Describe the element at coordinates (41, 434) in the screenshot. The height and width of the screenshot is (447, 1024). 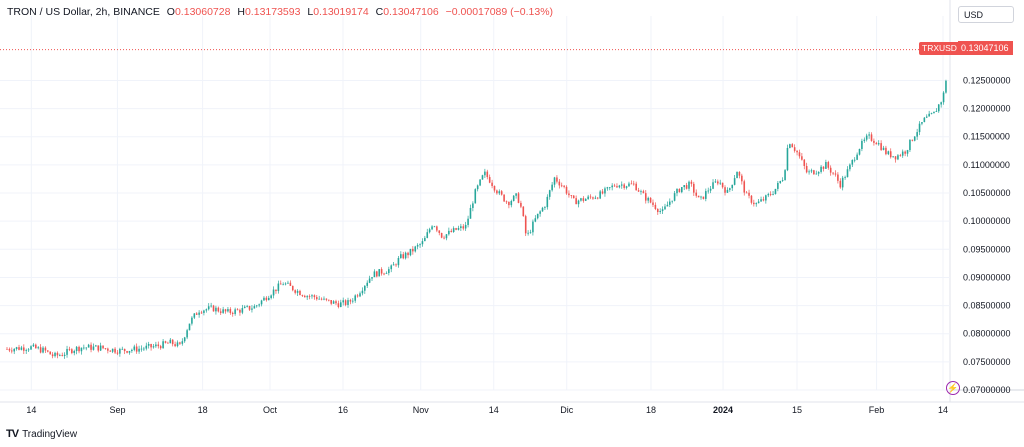
I see `tradingview-logo: TV TradingView` at that location.